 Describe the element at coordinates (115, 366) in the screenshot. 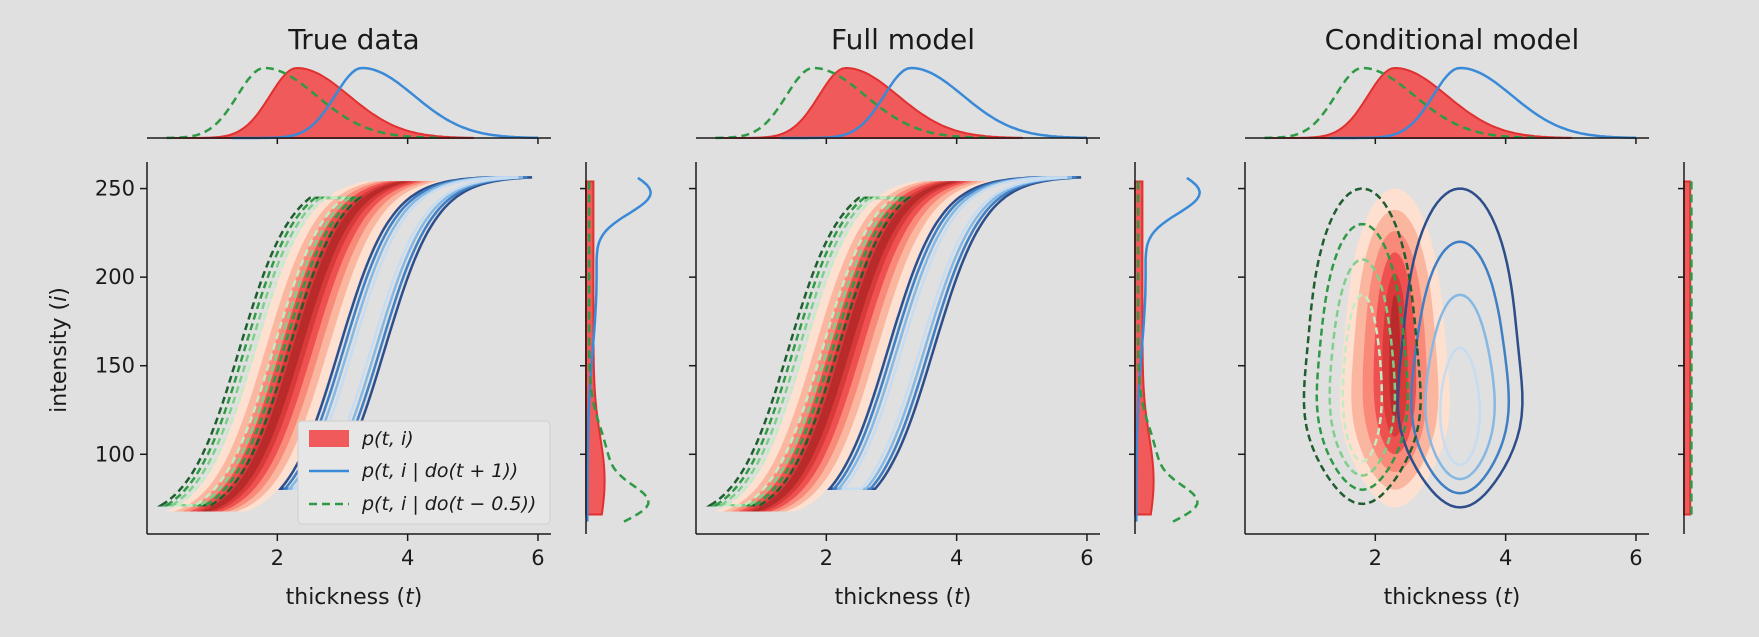

I see `y-tick-label: 150` at that location.